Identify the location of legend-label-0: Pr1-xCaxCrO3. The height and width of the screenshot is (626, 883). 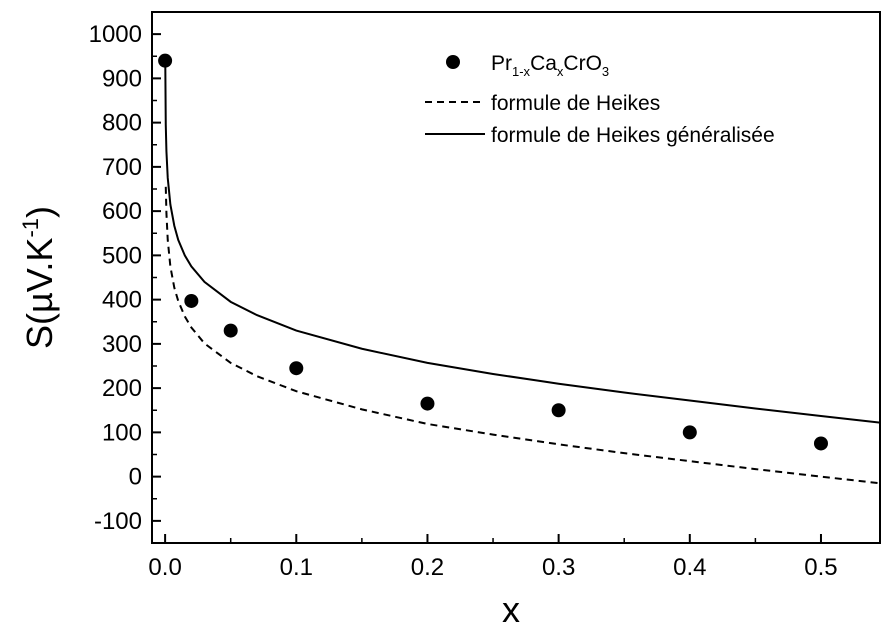
(550, 65).